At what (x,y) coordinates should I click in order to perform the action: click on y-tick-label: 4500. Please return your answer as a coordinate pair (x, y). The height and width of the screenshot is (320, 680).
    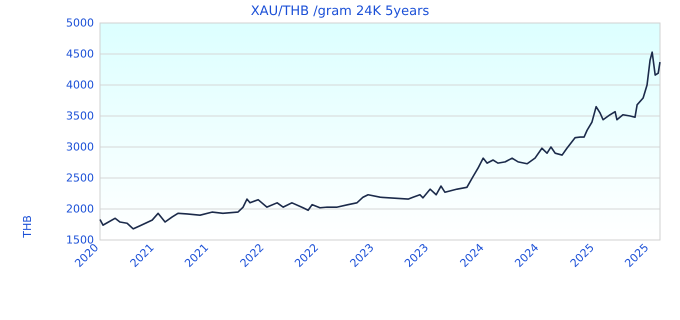
    Looking at the image, I should click on (80, 54).